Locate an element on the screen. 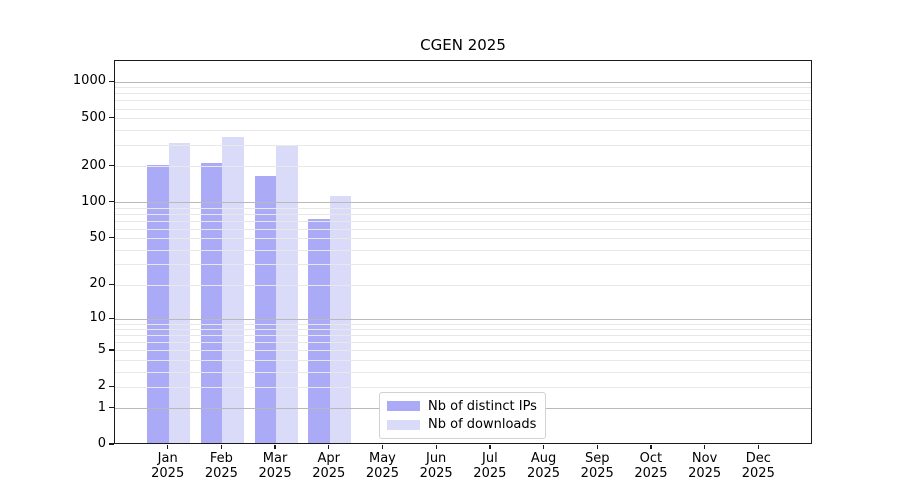  x-axis-tick-label: Sep 2025 is located at coordinates (597, 466).